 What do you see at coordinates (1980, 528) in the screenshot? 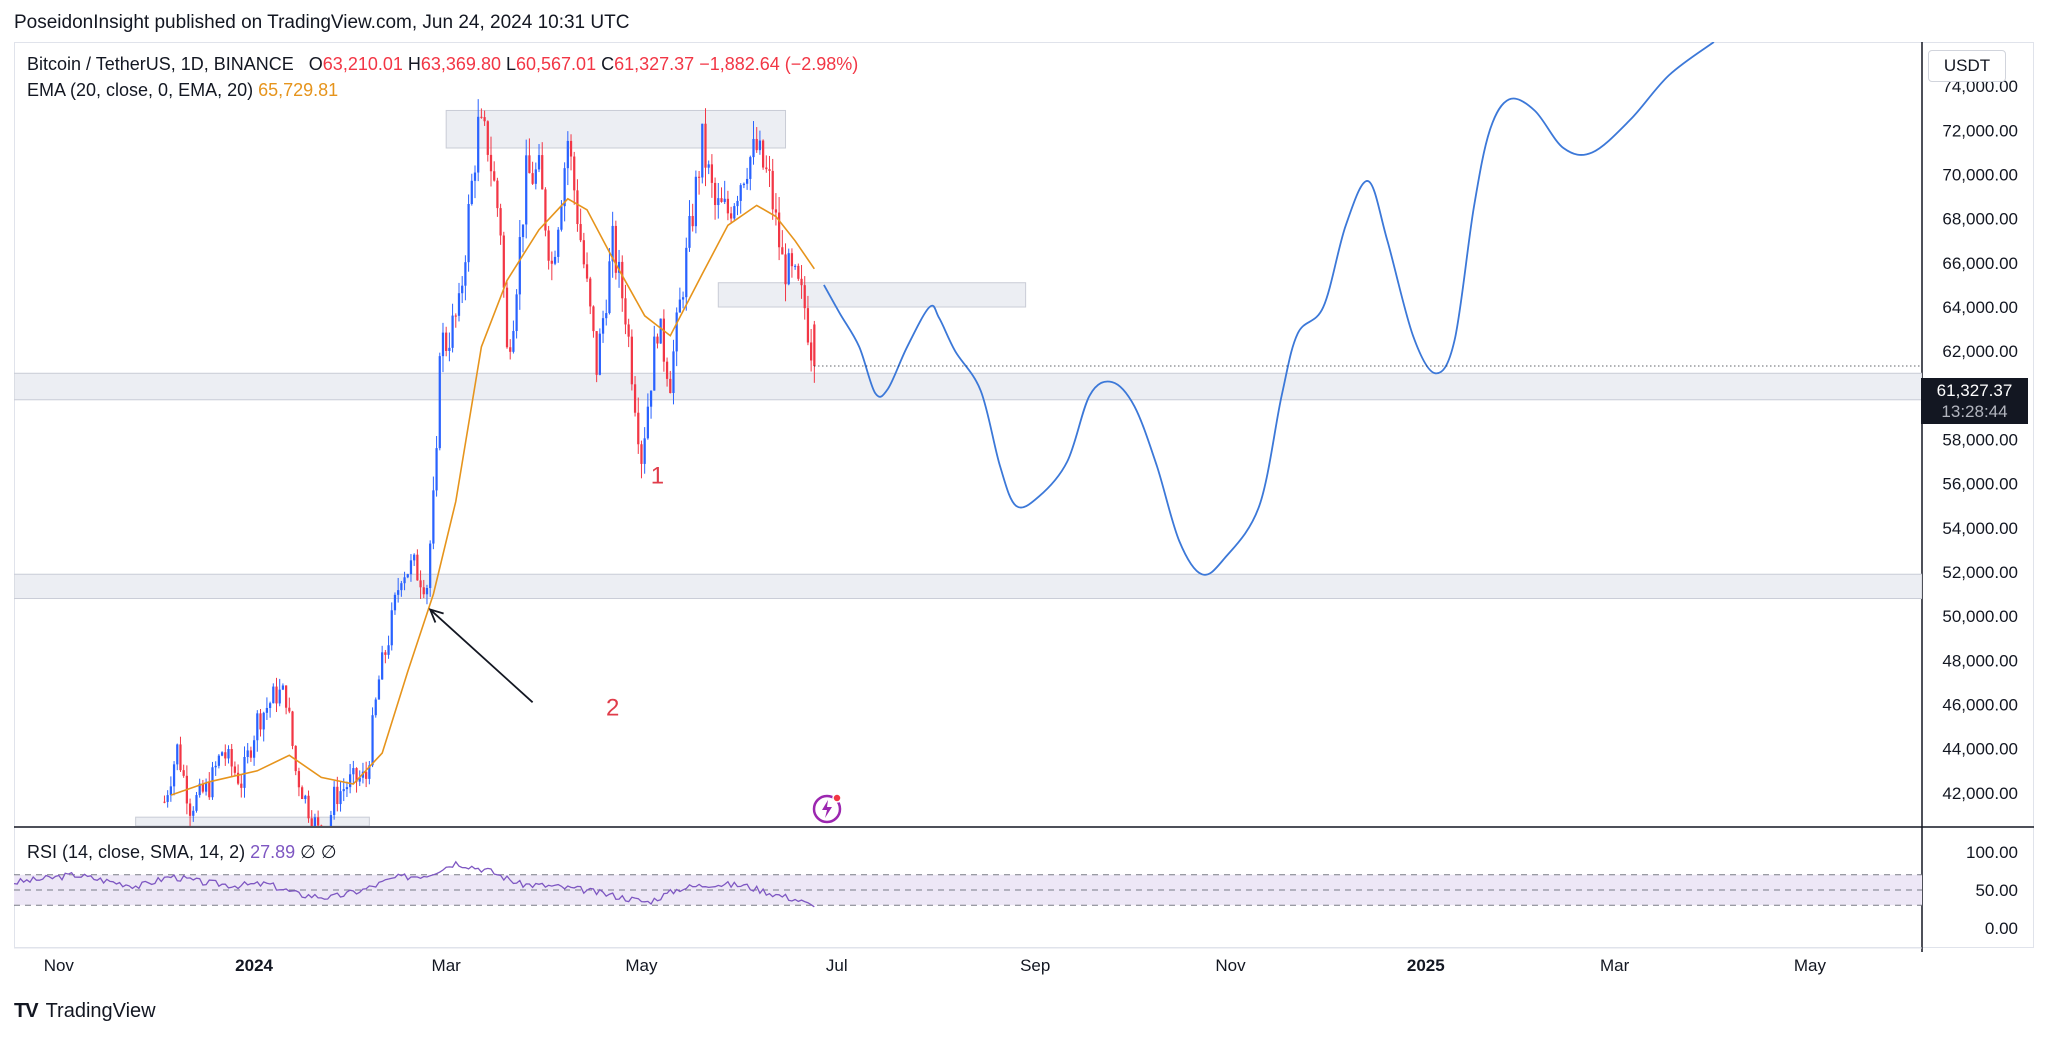
I see `price-tick-label: 54,000.00` at bounding box center [1980, 528].